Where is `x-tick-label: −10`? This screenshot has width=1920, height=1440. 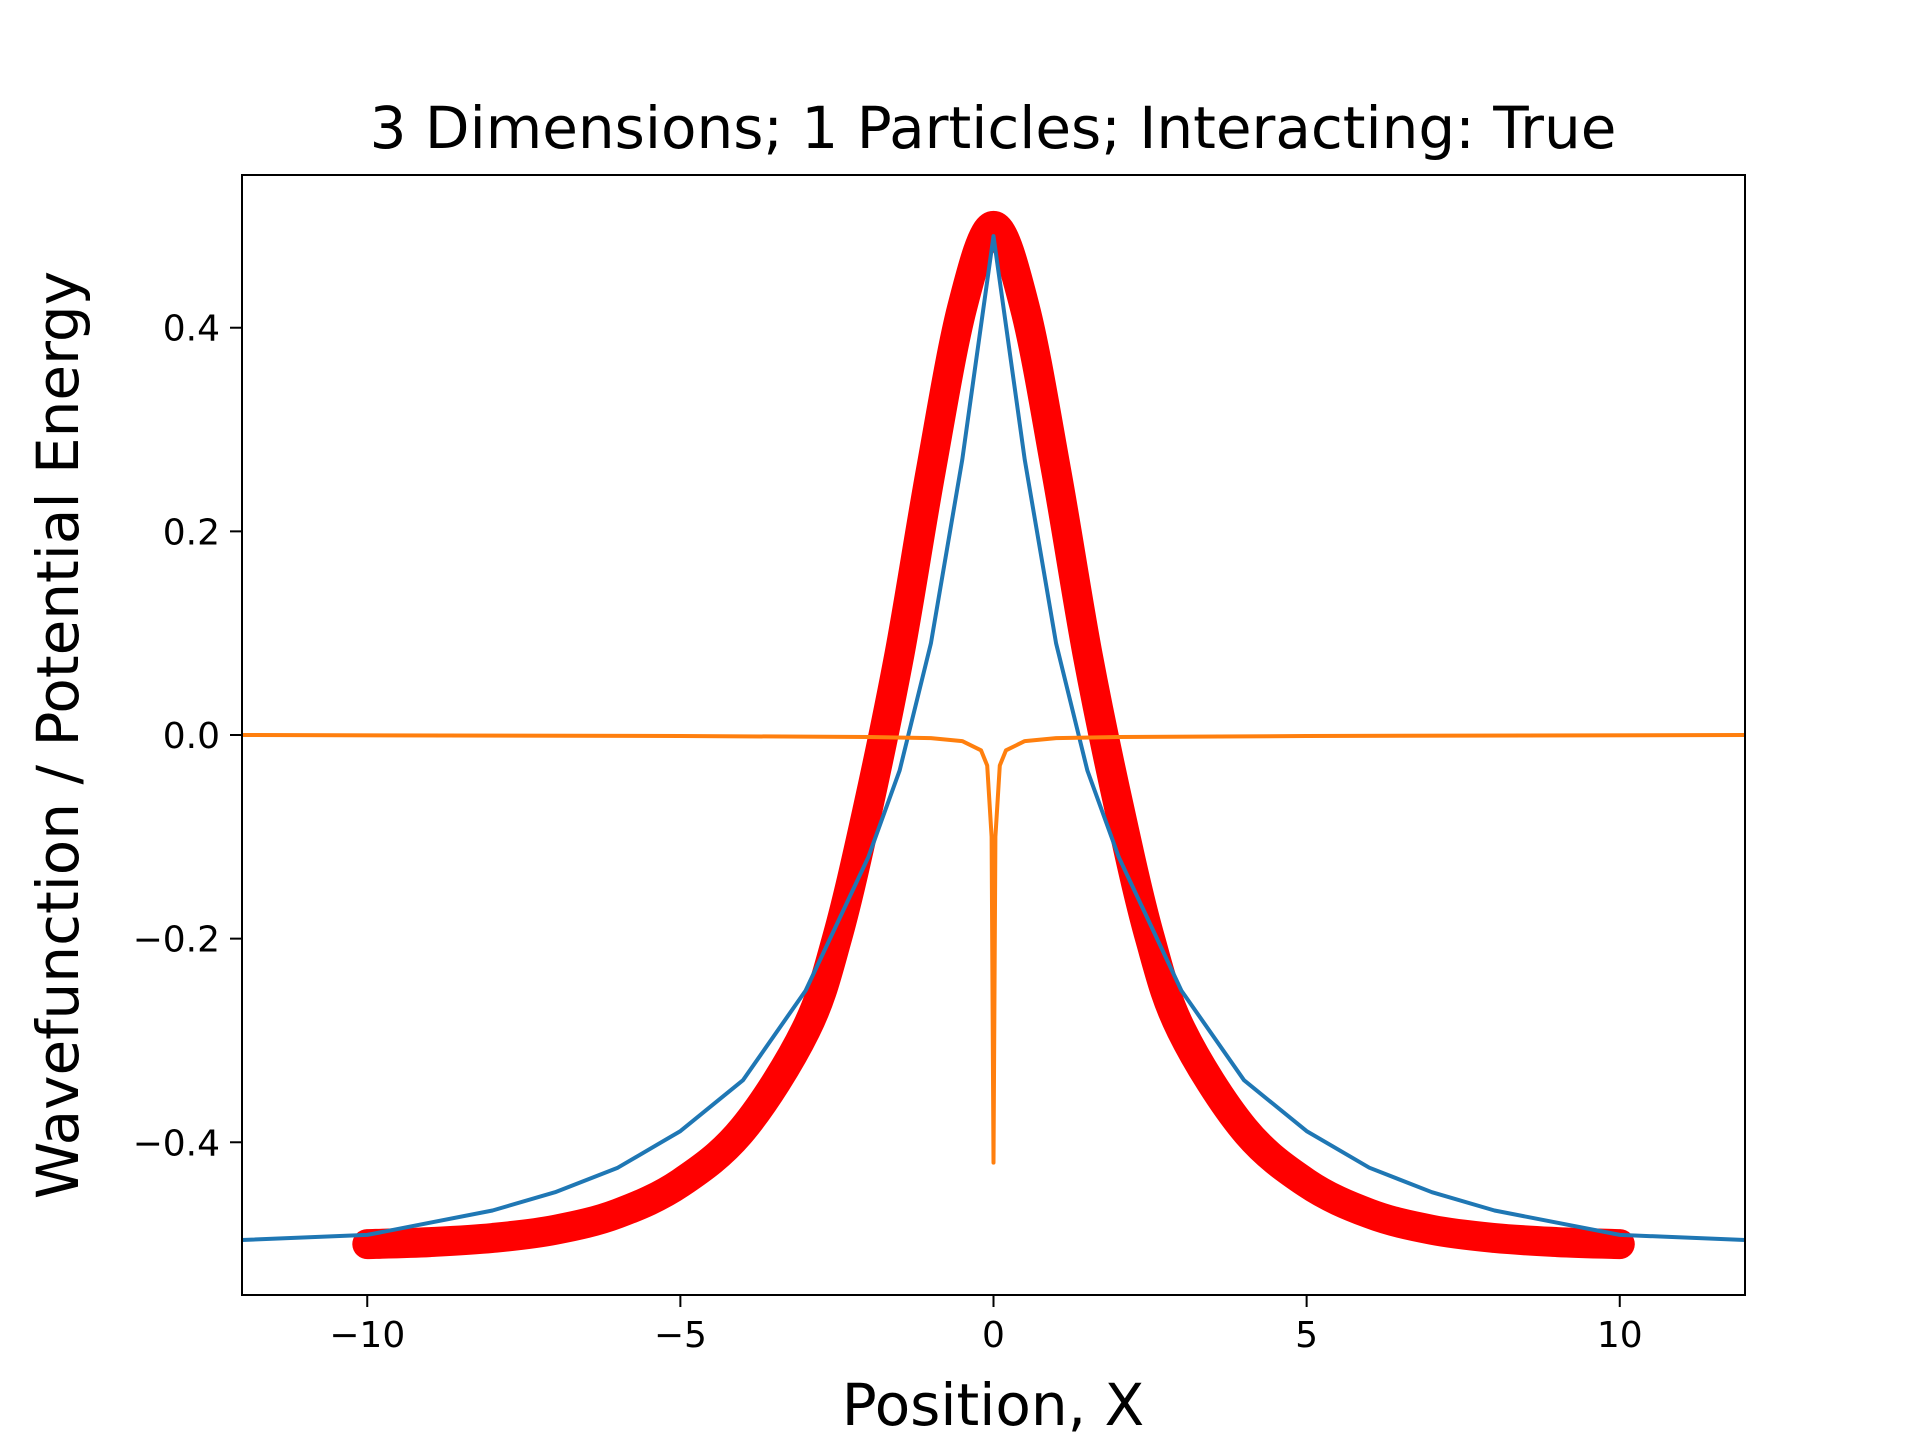
x-tick-label: −10 is located at coordinates (367, 1335).